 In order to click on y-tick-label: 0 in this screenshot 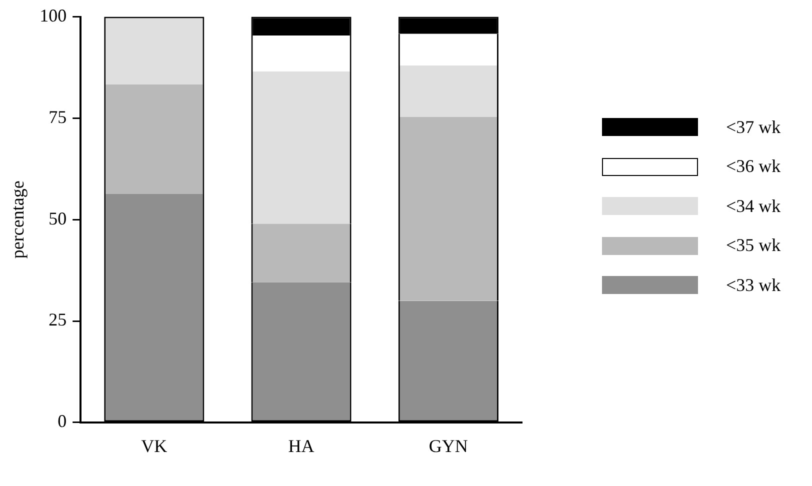, I will do `click(62, 421)`.